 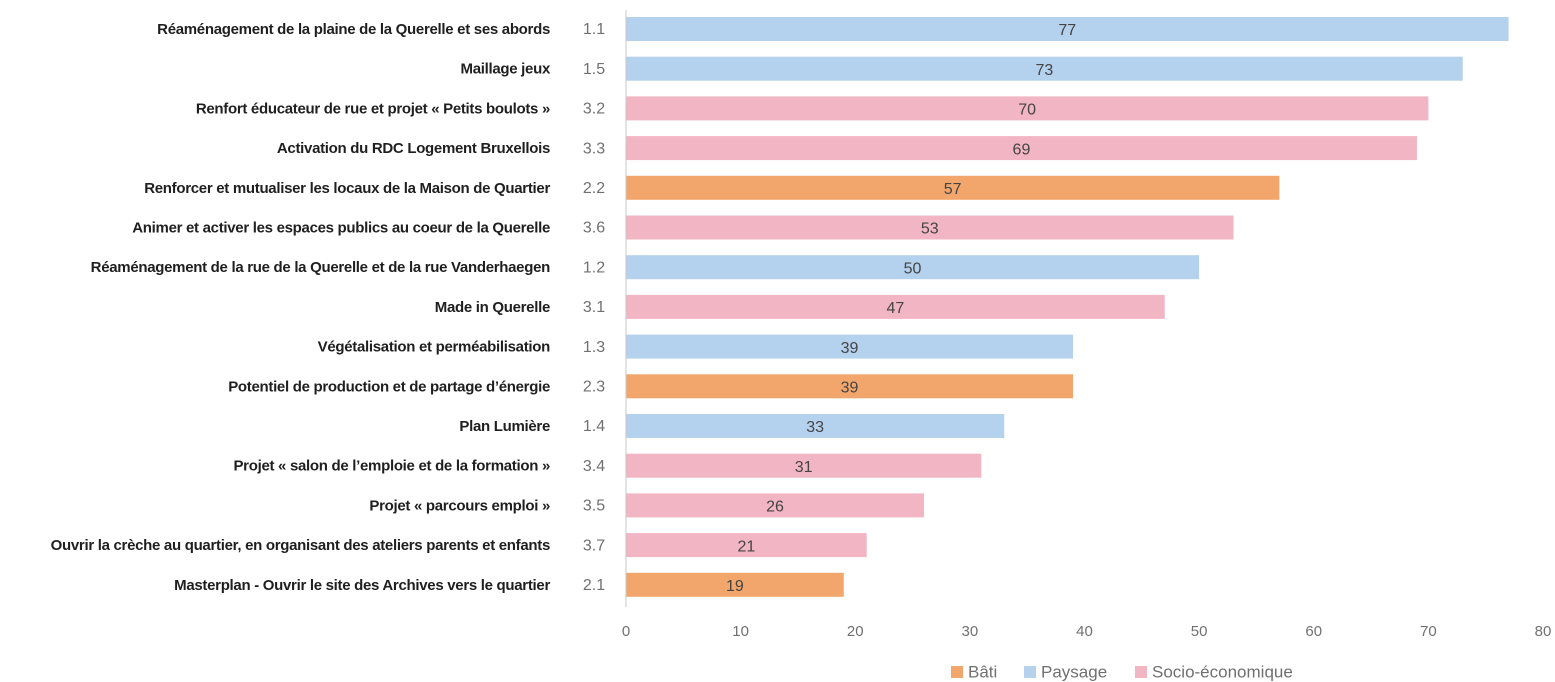 What do you see at coordinates (459, 505) in the screenshot?
I see `category-label: Projet « parcours emploi »` at bounding box center [459, 505].